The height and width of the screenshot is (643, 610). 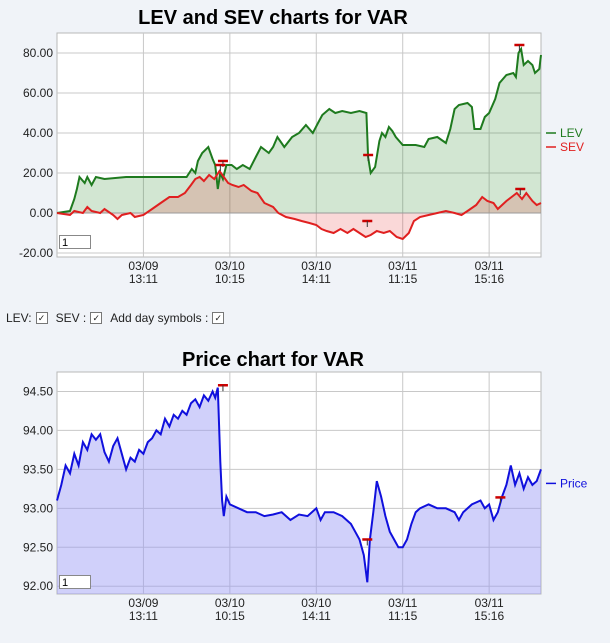 What do you see at coordinates (38, 430) in the screenshot?
I see `y-tick-label: 94.00` at bounding box center [38, 430].